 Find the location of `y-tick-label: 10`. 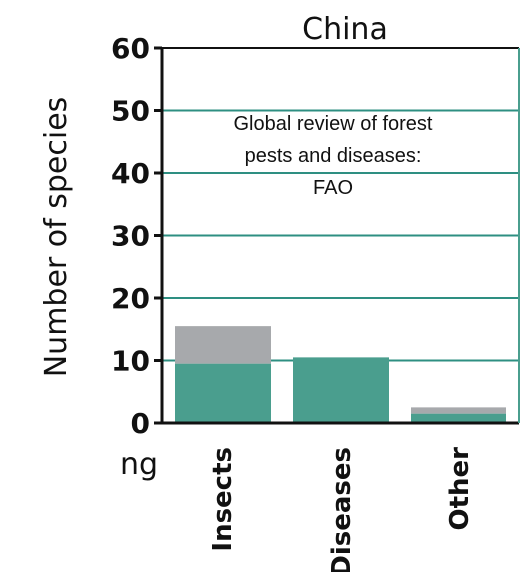

y-tick-label: 10 is located at coordinates (130, 361).